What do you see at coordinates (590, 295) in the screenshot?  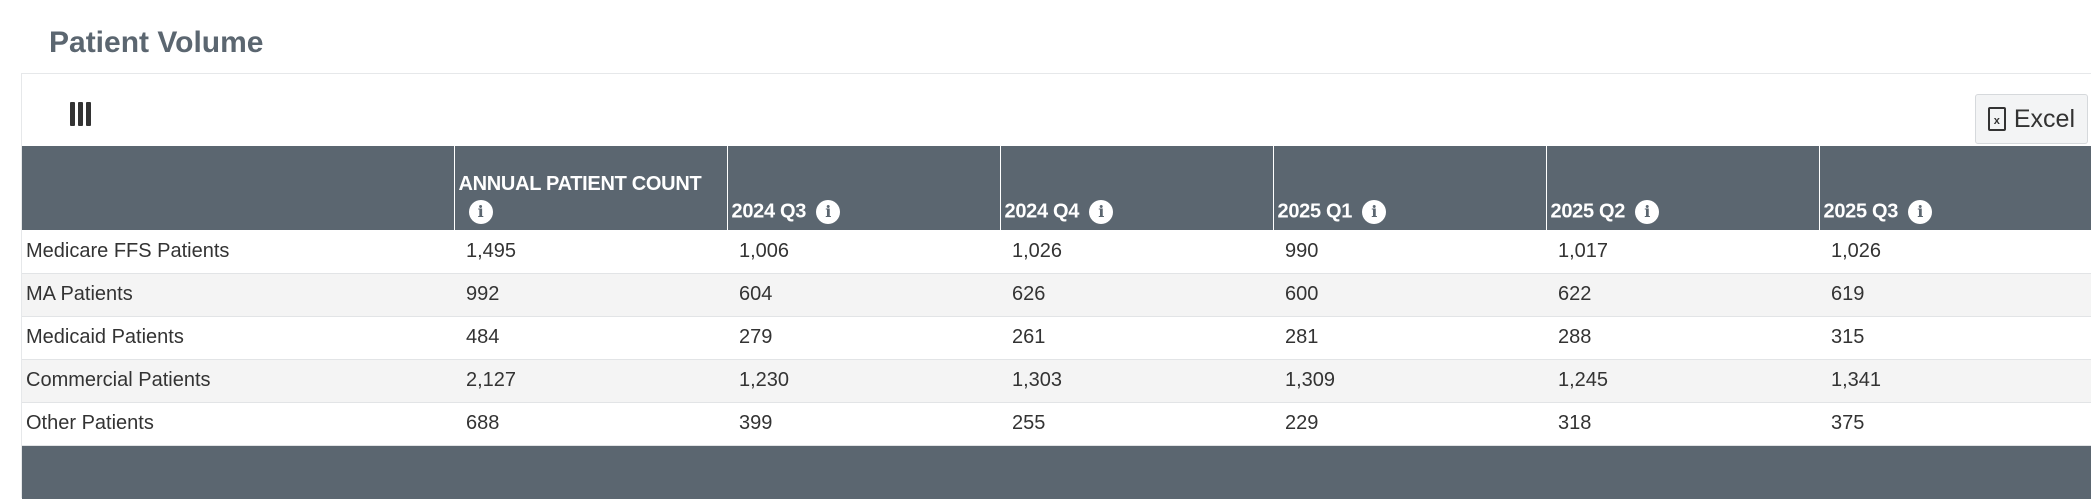 I see `table-cell: 992` at bounding box center [590, 295].